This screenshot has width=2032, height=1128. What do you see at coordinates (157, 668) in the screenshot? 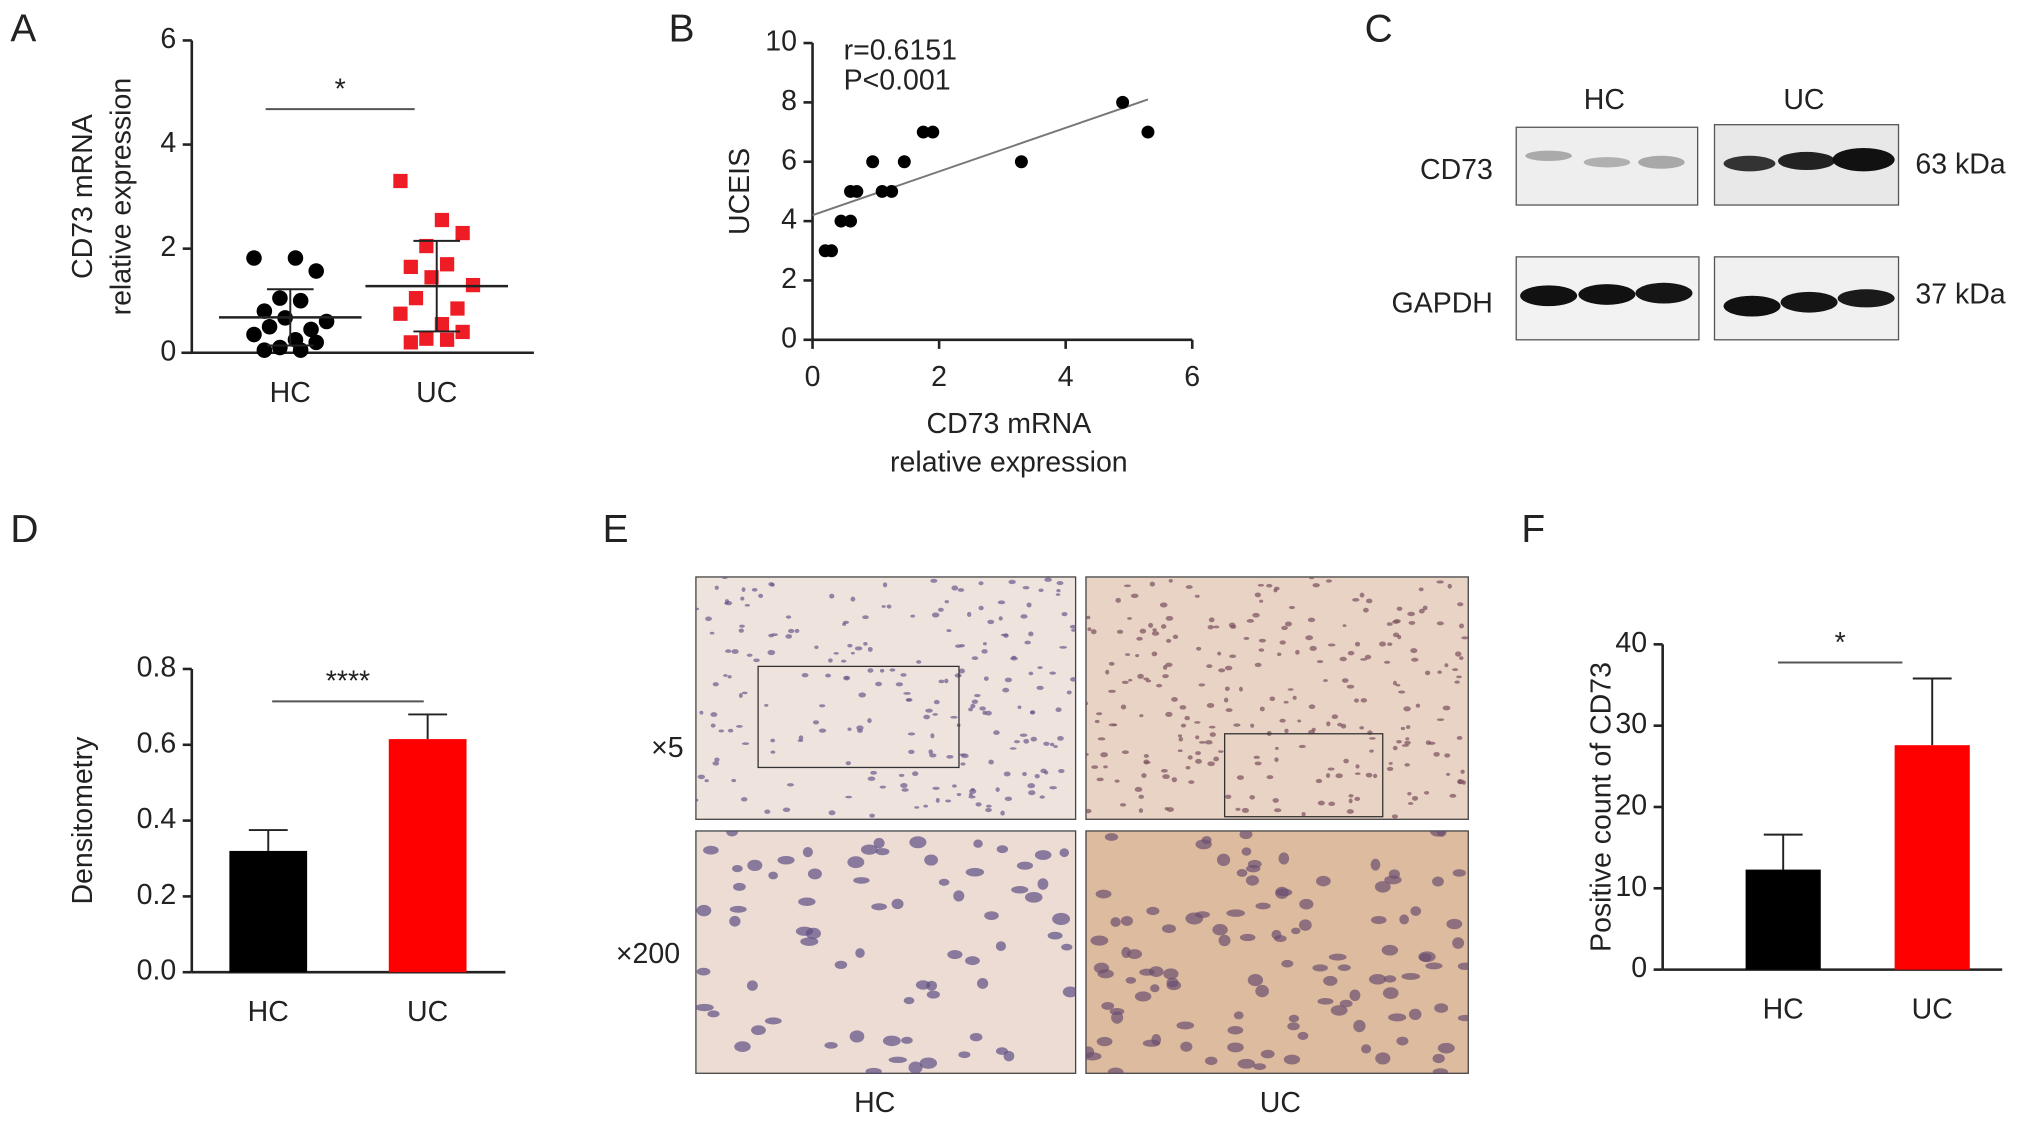
I see `y-tick-label: 0.8` at bounding box center [157, 668].